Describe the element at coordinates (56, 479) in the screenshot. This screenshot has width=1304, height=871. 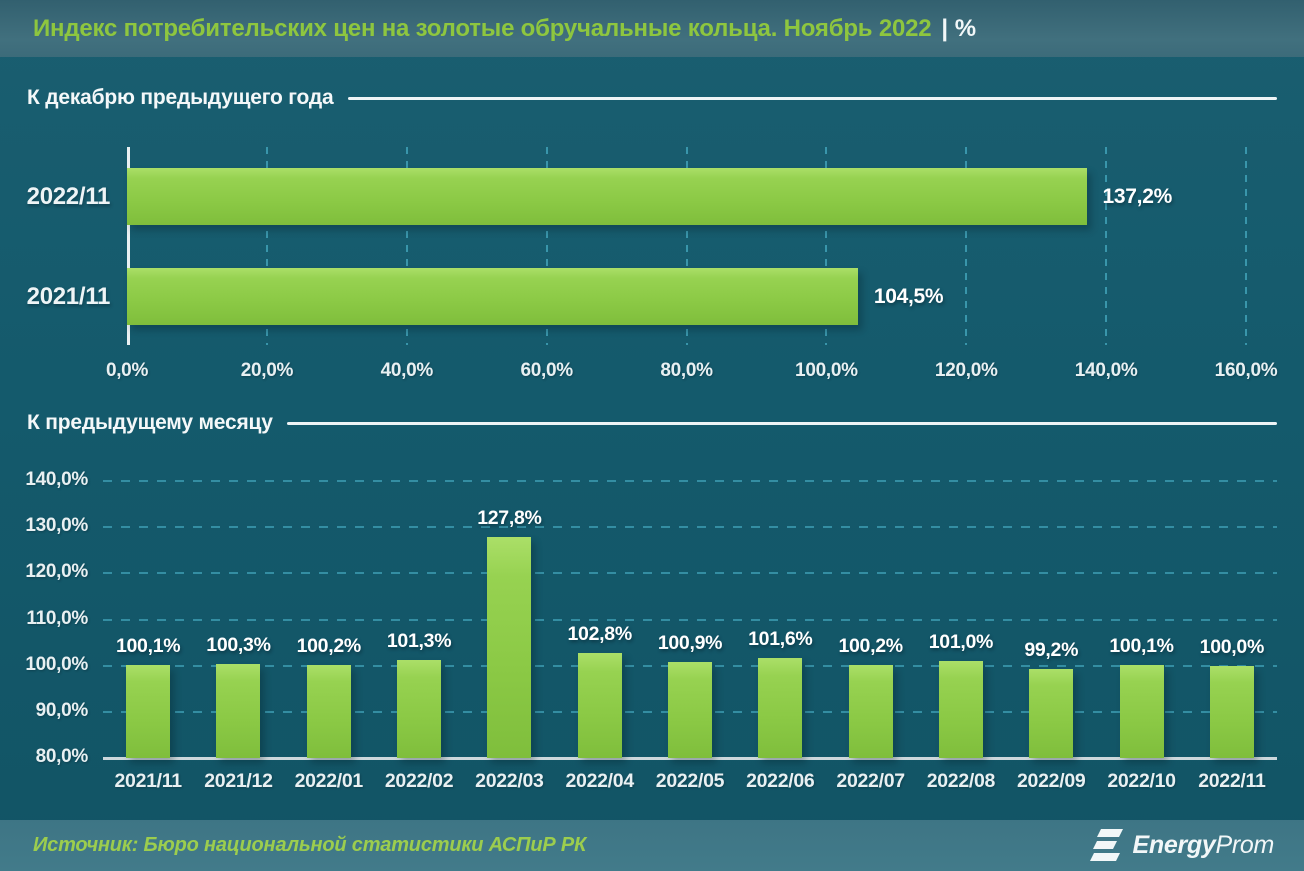
I see `y-tick-label: 140,0%` at that location.